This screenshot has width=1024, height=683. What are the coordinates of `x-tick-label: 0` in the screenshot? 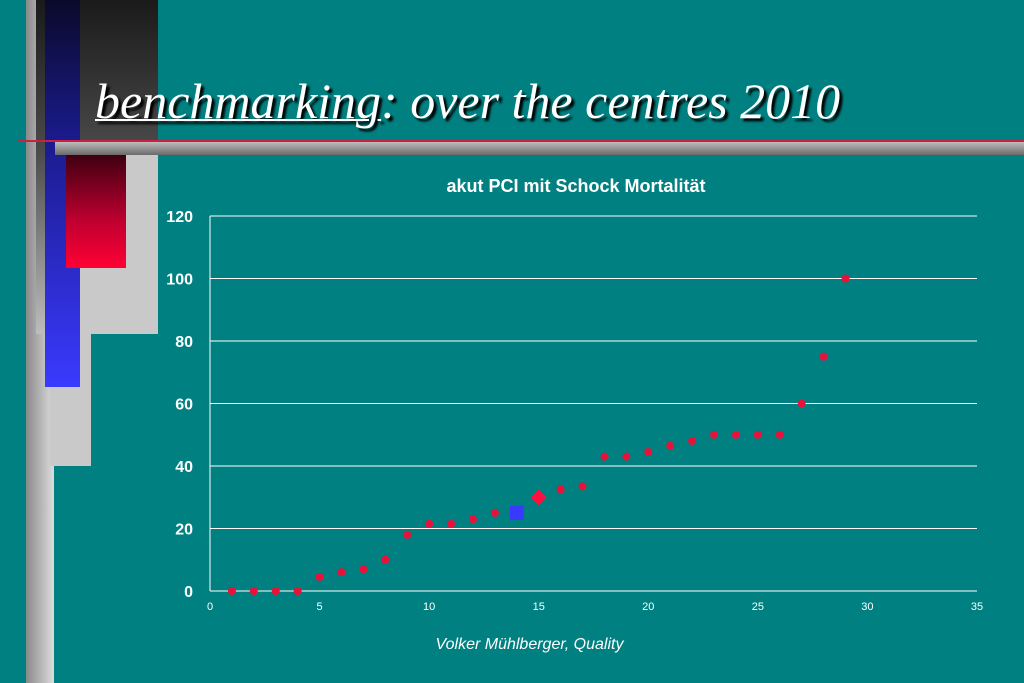 It's located at (210, 607).